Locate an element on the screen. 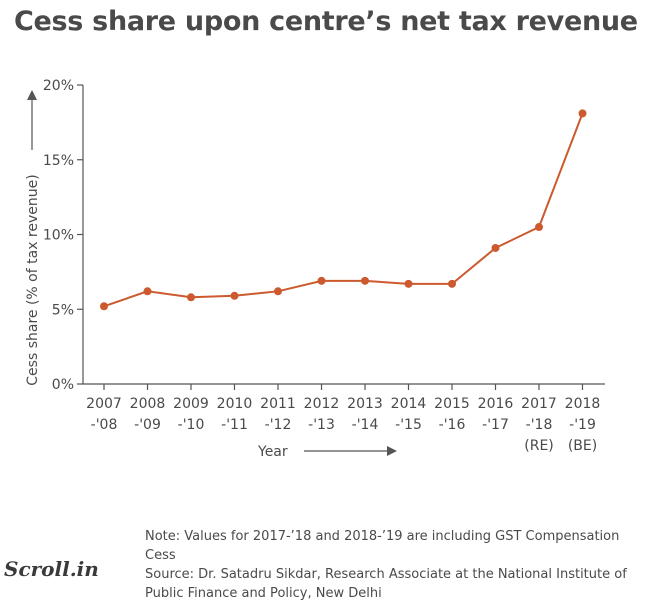  x-tick-label: -'14 is located at coordinates (365, 425).